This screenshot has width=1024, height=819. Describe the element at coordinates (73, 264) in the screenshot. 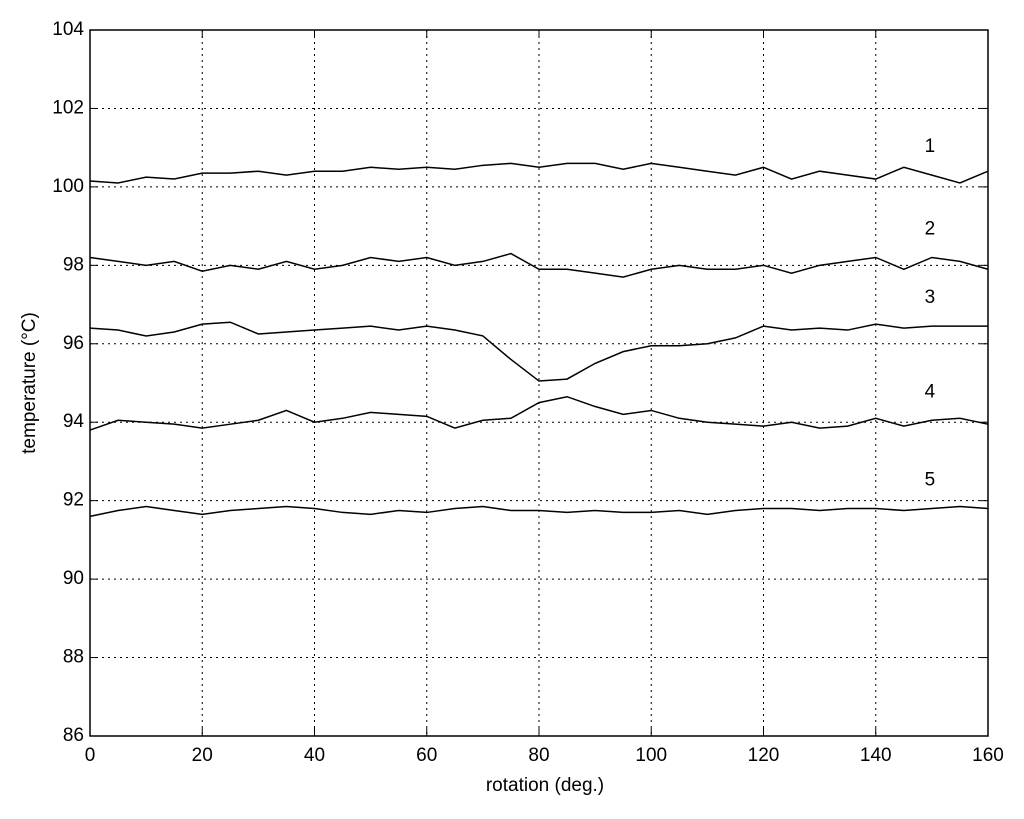

I see `y-tick-label: 98` at that location.